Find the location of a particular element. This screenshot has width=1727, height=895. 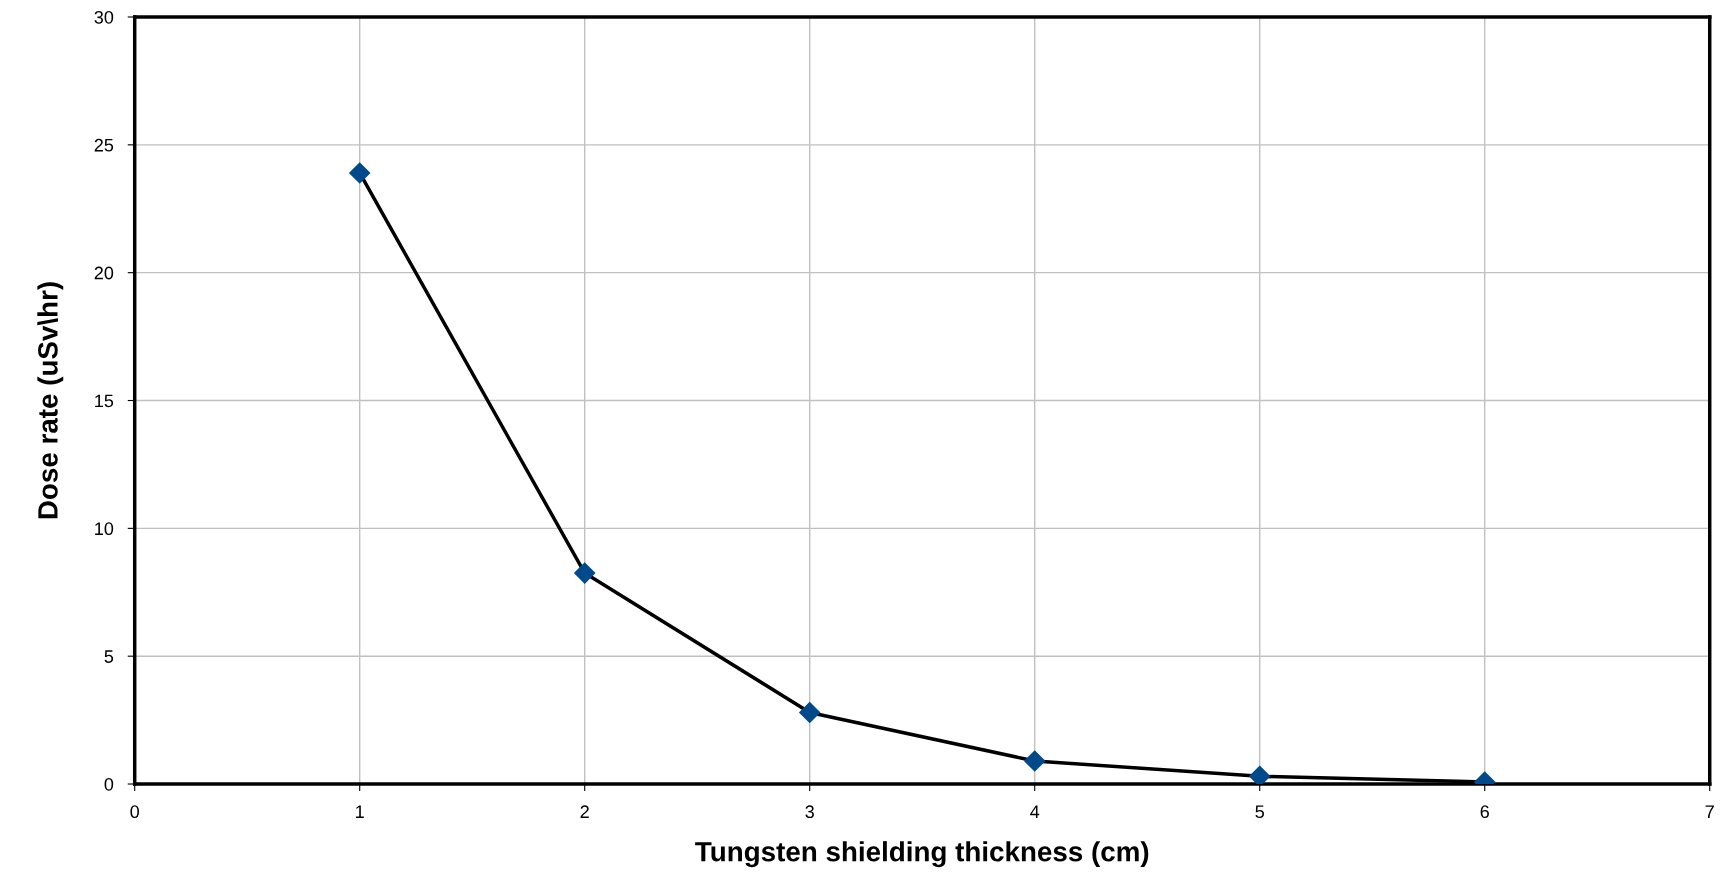

y-tick-label: 10 is located at coordinates (104, 529).